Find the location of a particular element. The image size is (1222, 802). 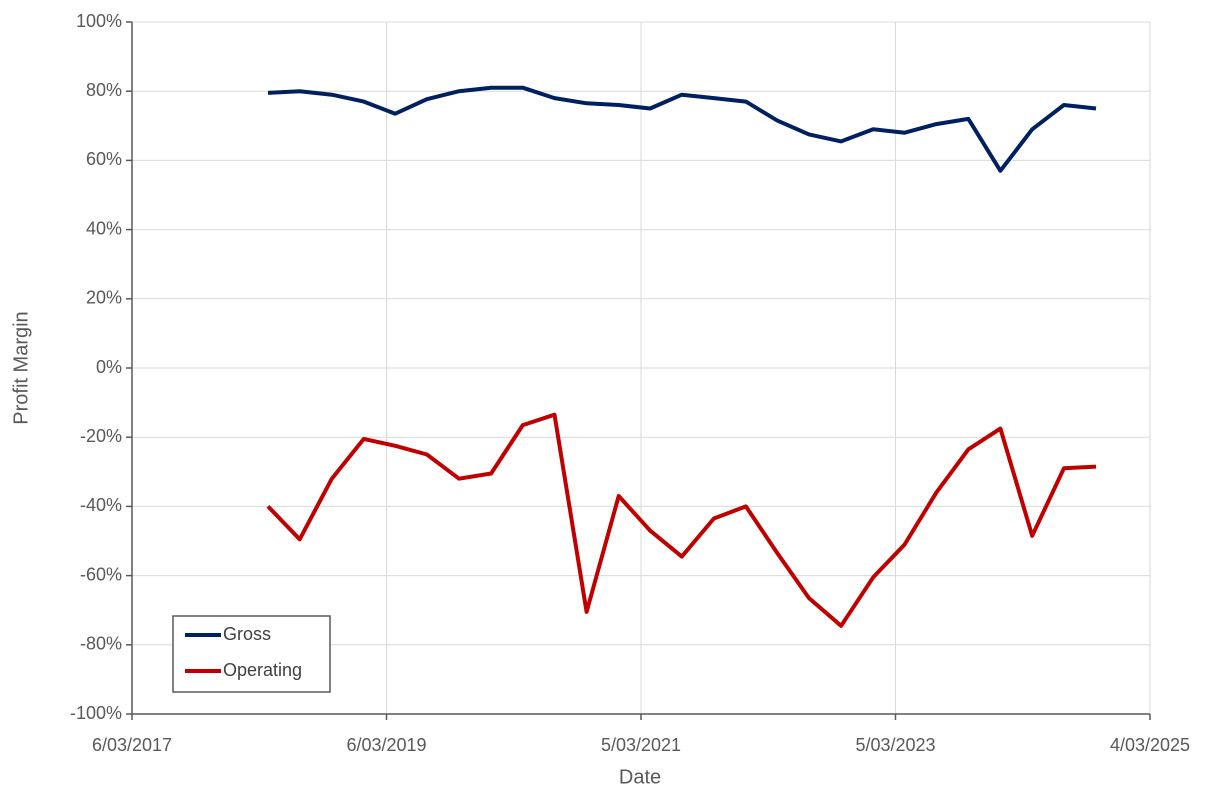

y-tick-label: -20% is located at coordinates (101, 436).